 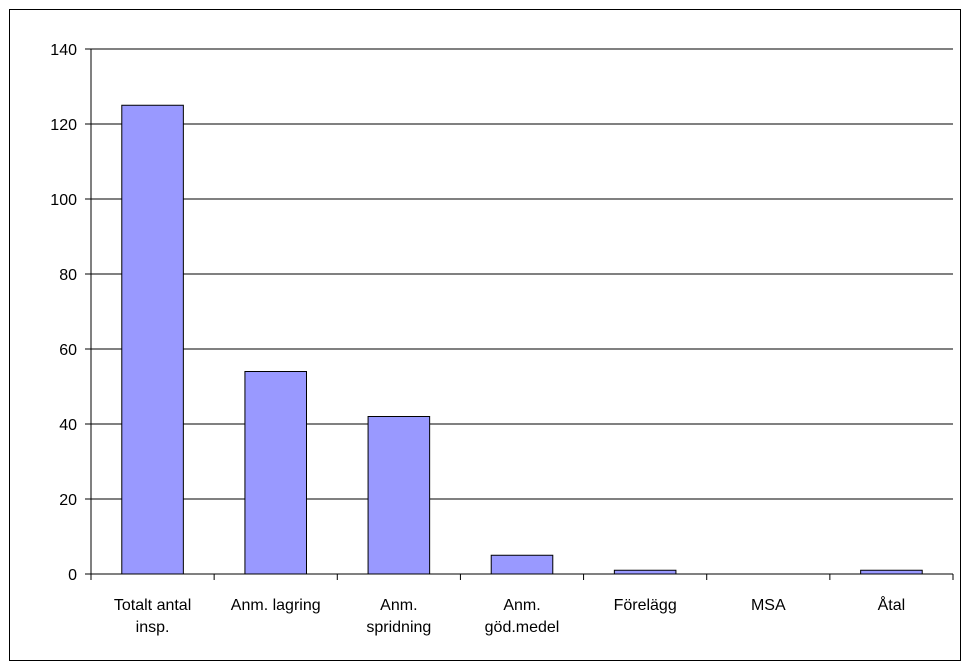 What do you see at coordinates (645, 605) in the screenshot?
I see `x-tick-label: Förelägg` at bounding box center [645, 605].